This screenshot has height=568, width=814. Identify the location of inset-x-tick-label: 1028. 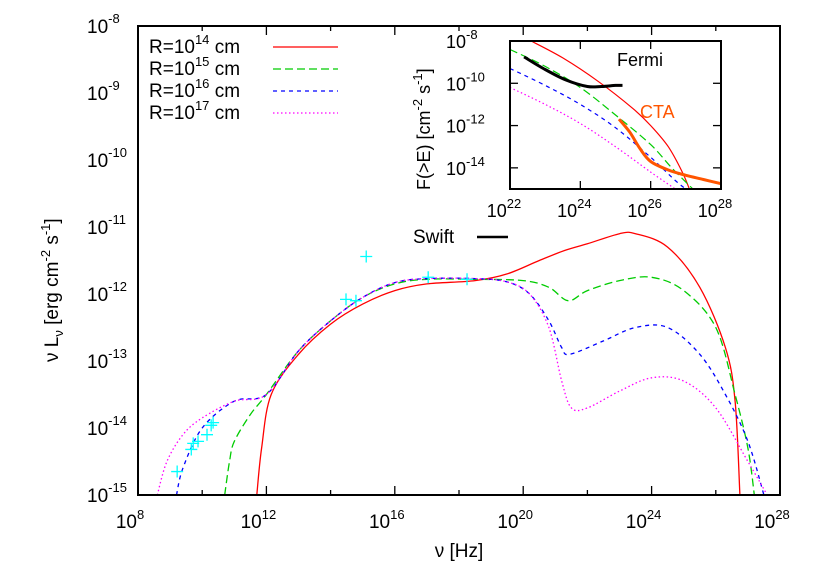
(715, 208).